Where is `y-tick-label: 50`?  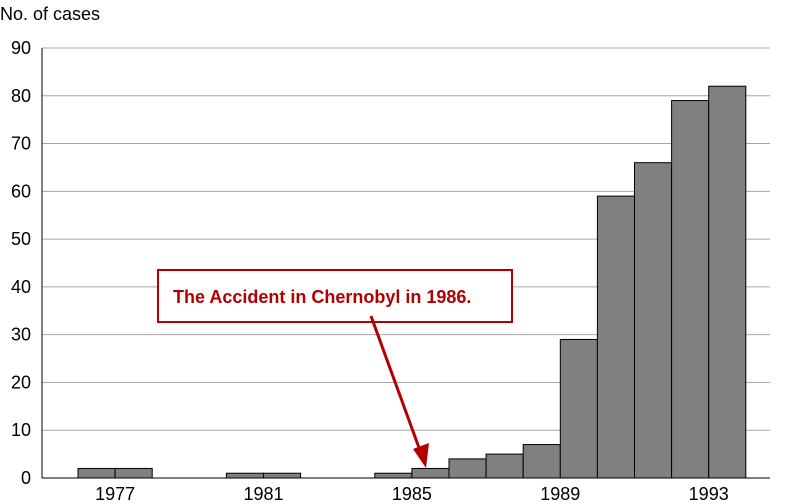 y-tick-label: 50 is located at coordinates (21, 239).